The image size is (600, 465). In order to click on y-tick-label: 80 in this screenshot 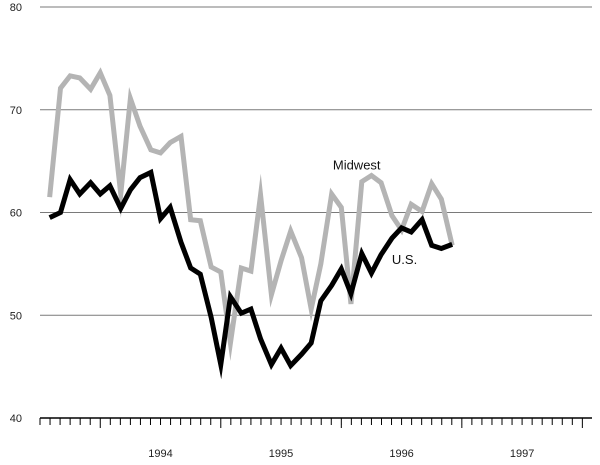, I will do `click(16, 8)`.